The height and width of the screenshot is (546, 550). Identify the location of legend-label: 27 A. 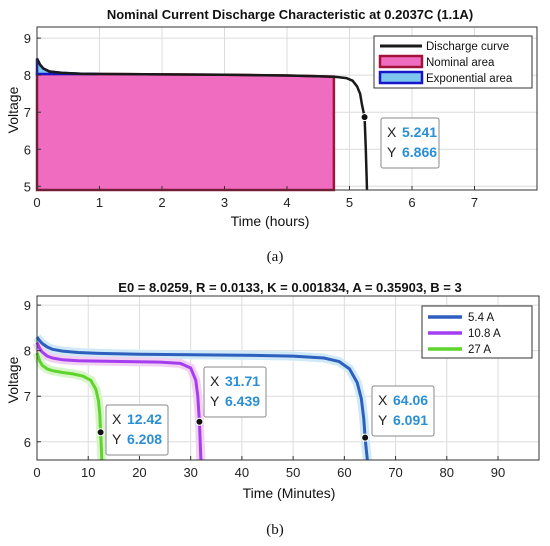
(479, 350).